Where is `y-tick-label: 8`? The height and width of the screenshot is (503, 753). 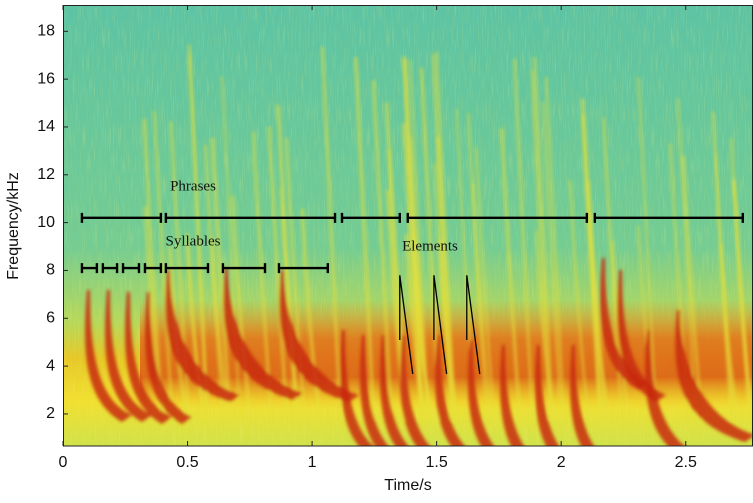 y-tick-label: 8 is located at coordinates (50, 270).